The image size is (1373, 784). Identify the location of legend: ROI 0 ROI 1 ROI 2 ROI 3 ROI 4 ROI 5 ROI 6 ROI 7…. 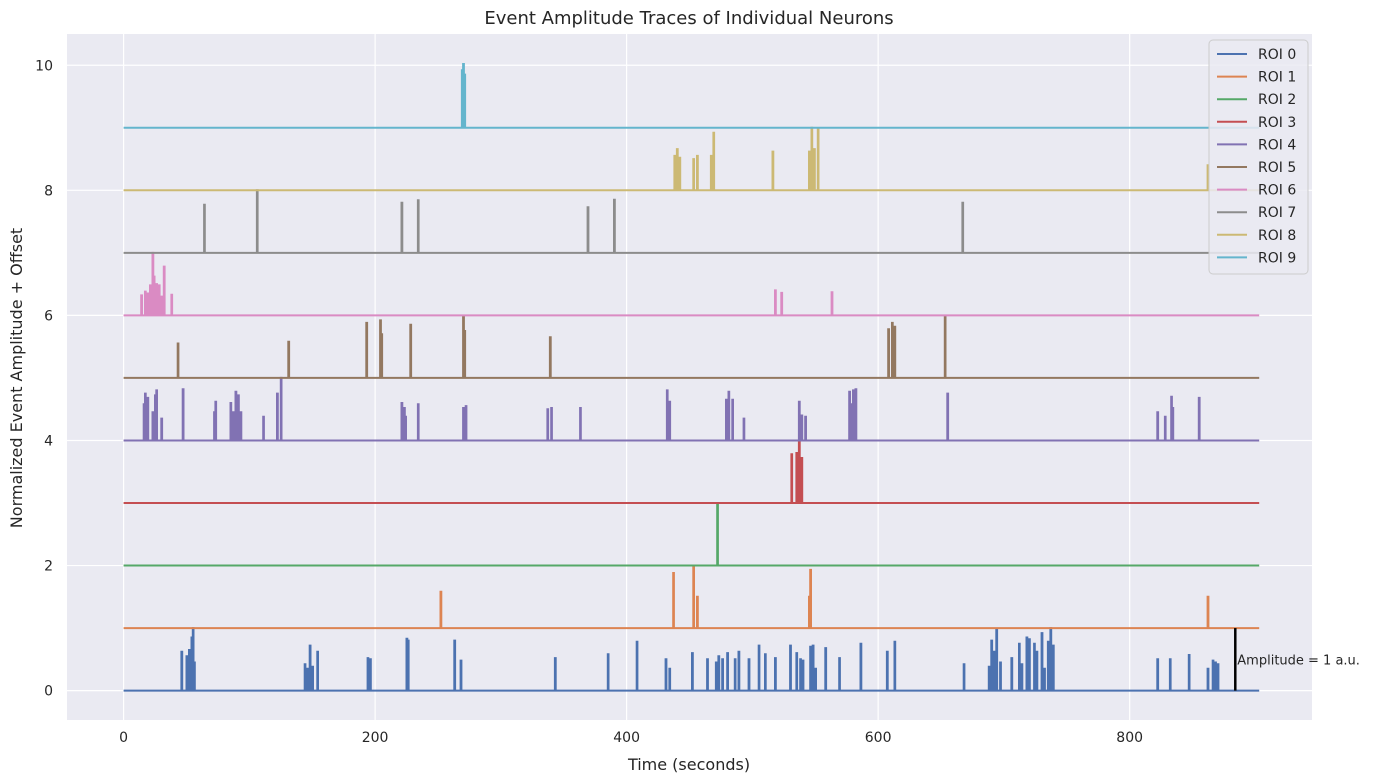
(1258, 157).